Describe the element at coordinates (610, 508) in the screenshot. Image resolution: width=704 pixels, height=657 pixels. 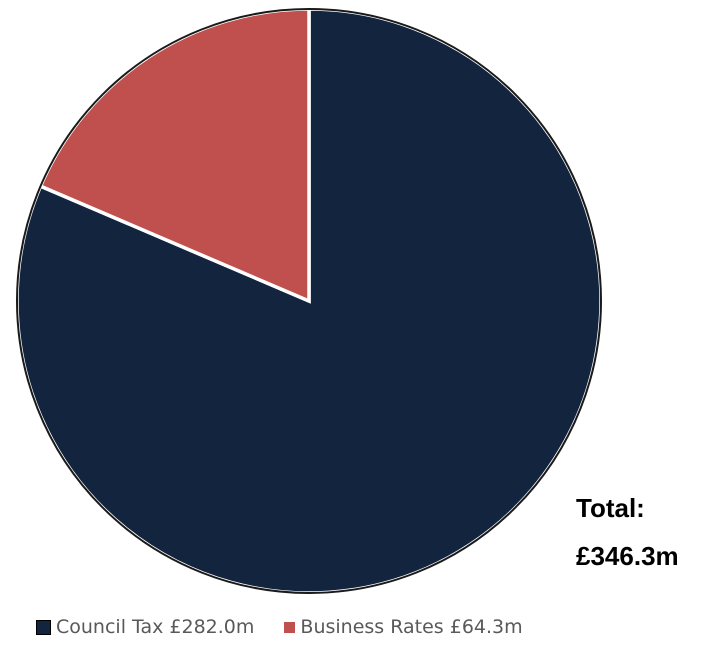
I see `total-label: Total:` at that location.